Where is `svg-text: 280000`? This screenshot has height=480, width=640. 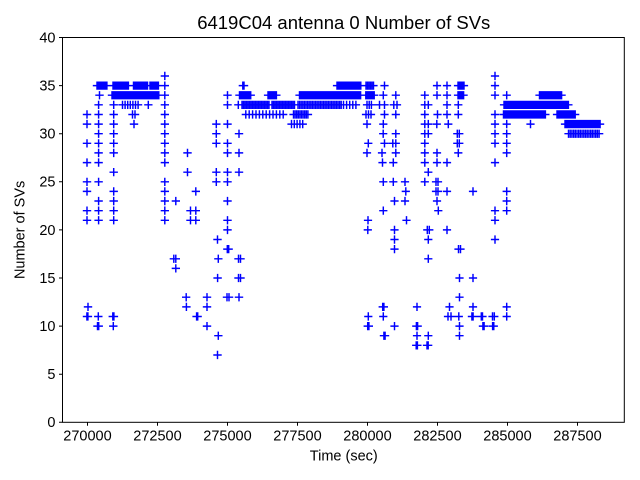 svg-text: 280000 is located at coordinates (367, 437).